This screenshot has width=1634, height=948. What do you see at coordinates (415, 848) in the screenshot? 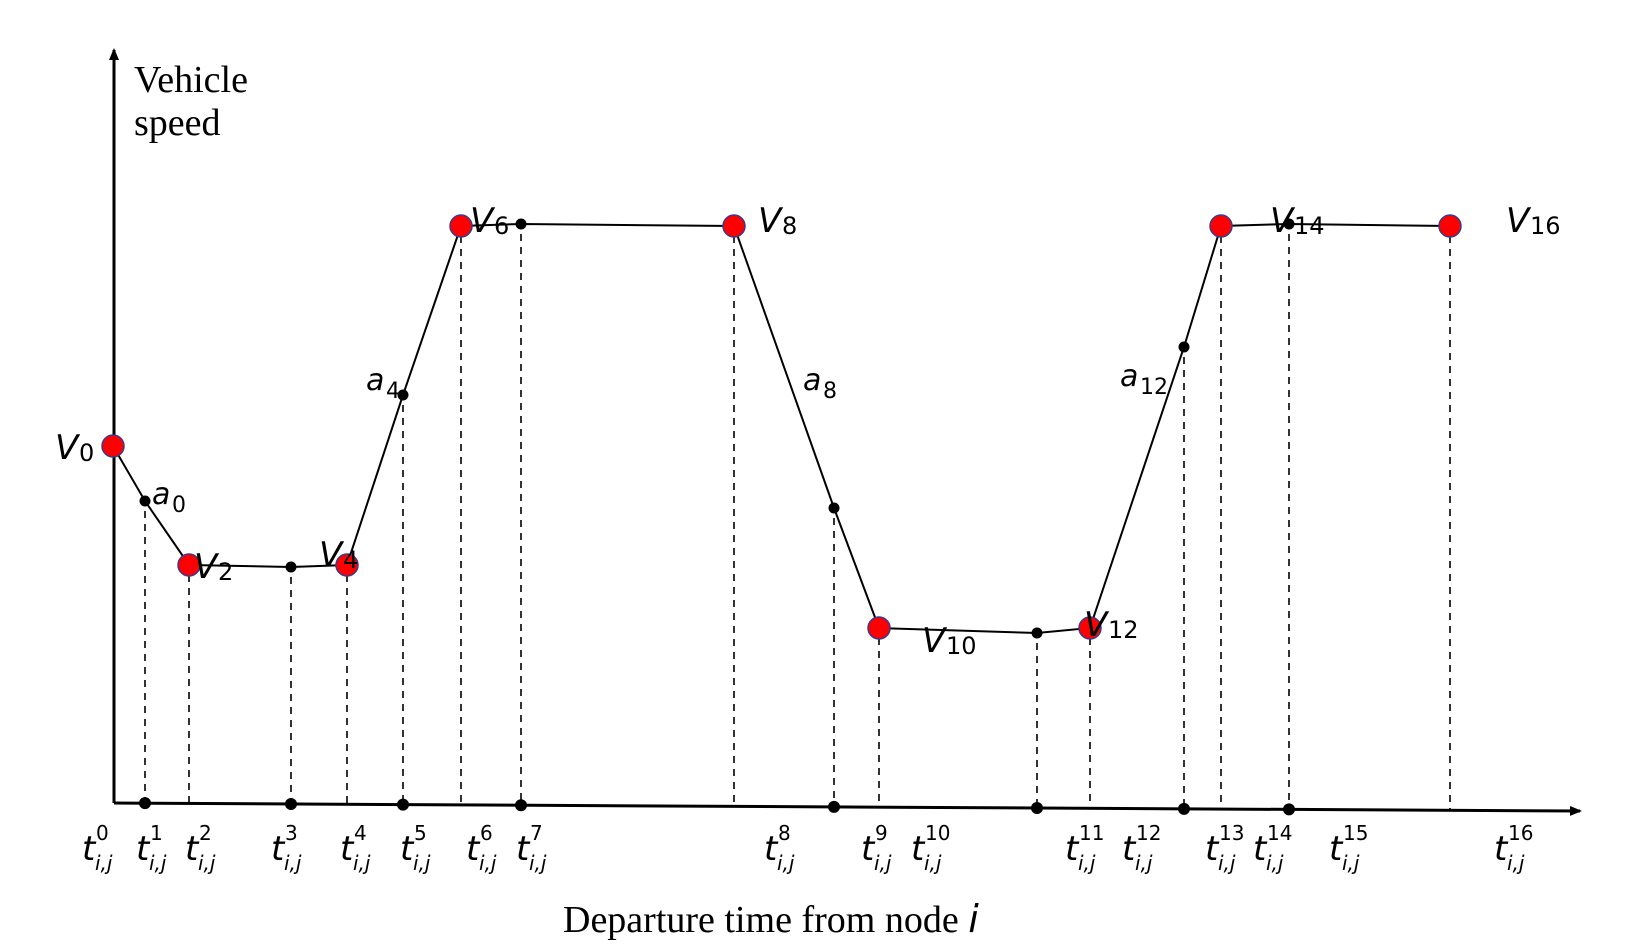
I see `time-tick-label-5: t 5 i,j` at bounding box center [415, 848].